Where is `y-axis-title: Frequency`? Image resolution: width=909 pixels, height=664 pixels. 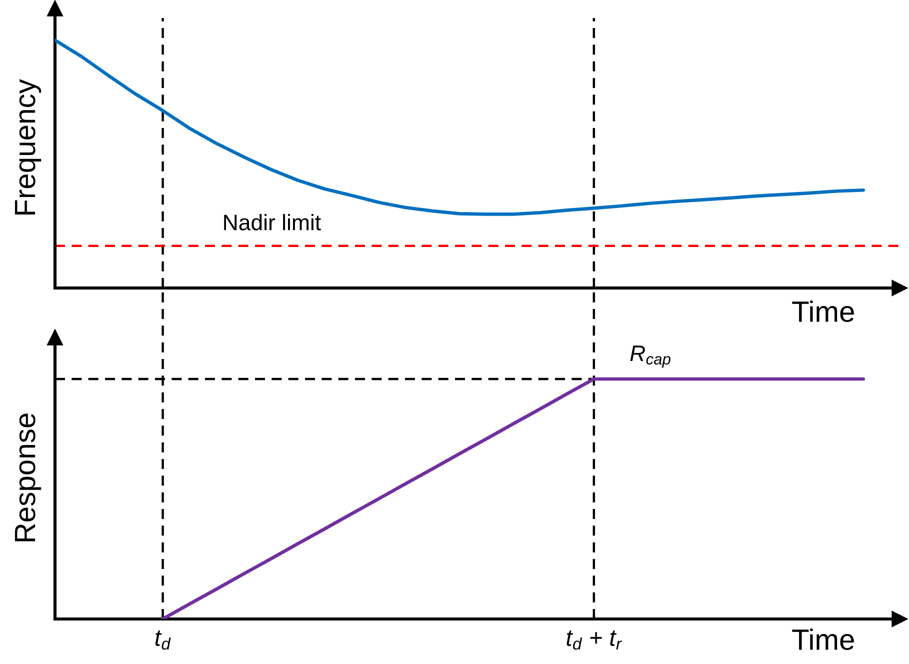
y-axis-title: Frequency is located at coordinates (28, 146).